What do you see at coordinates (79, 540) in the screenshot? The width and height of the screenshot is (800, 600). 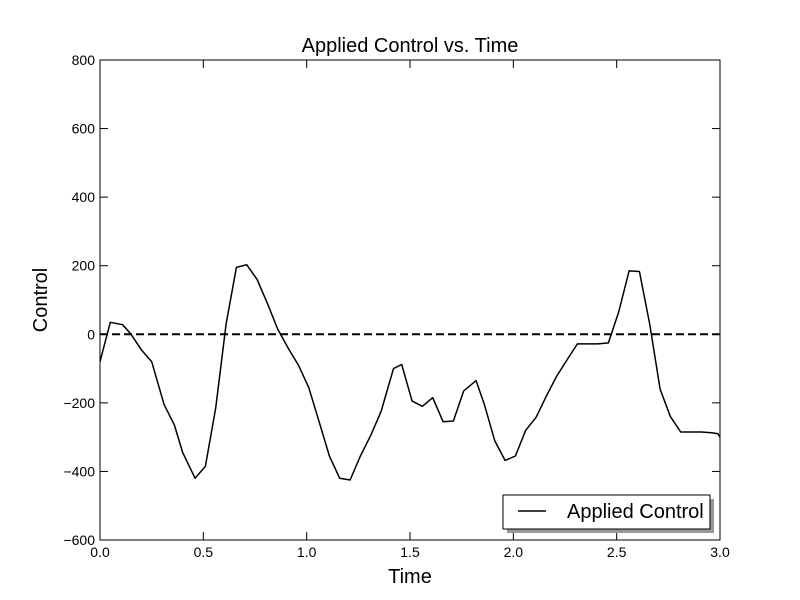 I see `y-tick-label: −600` at bounding box center [79, 540].